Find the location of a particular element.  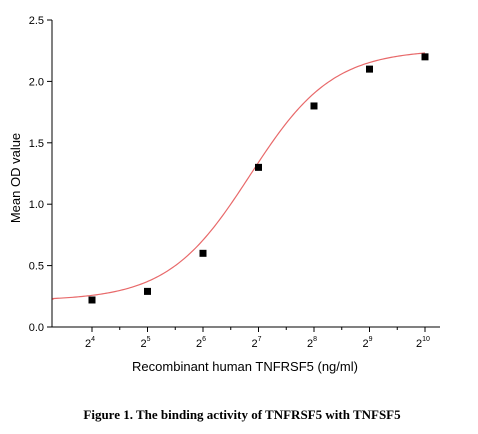

x-tick-label: 24 is located at coordinates (90, 343).